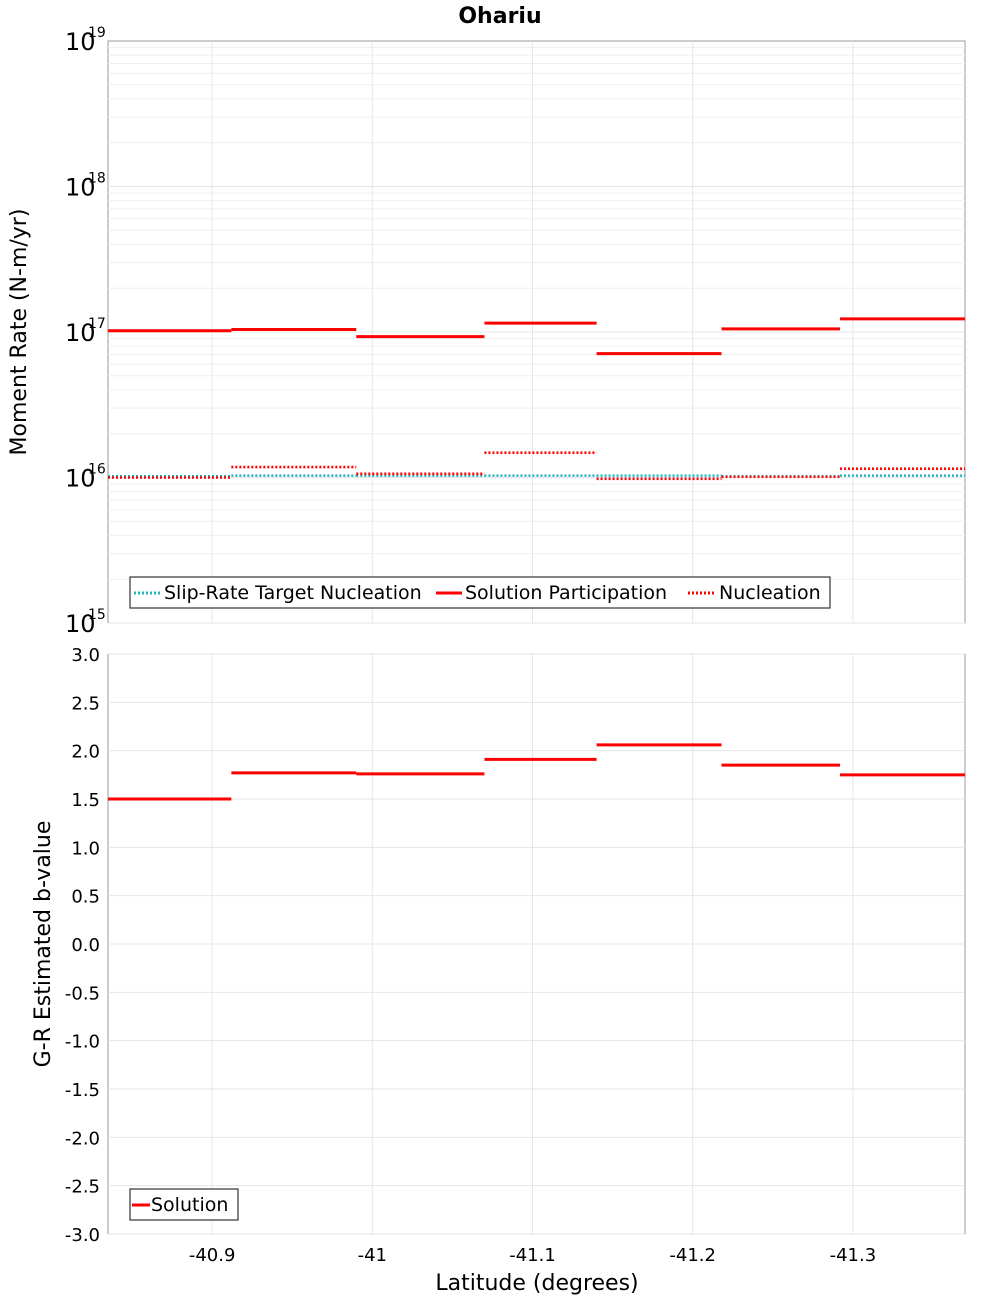 The width and height of the screenshot is (1000, 1300). What do you see at coordinates (85, 752) in the screenshot?
I see `b-value-y-tick-label: 2.0` at bounding box center [85, 752].